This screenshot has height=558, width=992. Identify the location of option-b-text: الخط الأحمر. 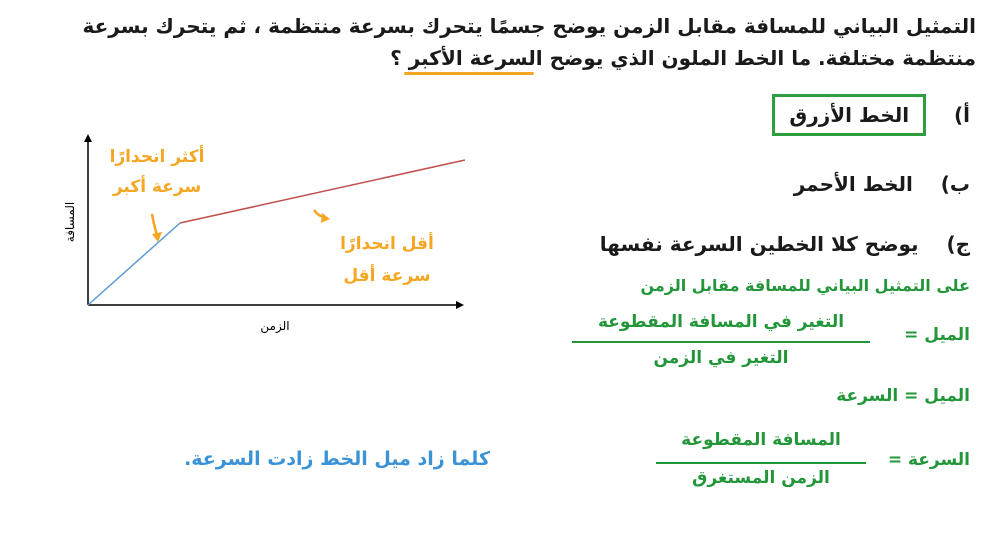
(853, 184).